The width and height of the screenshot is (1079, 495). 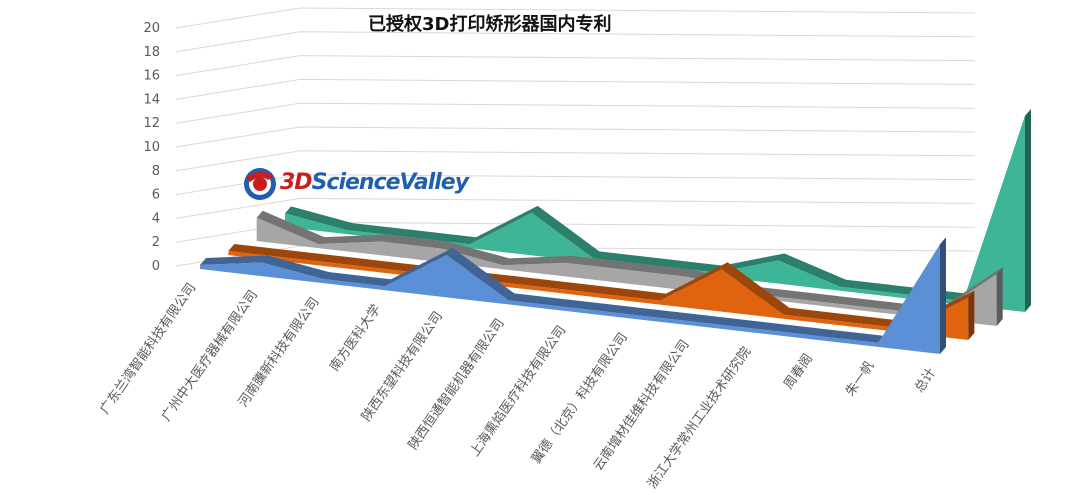 I want to click on y-tick-label: 4, so click(x=156, y=218).